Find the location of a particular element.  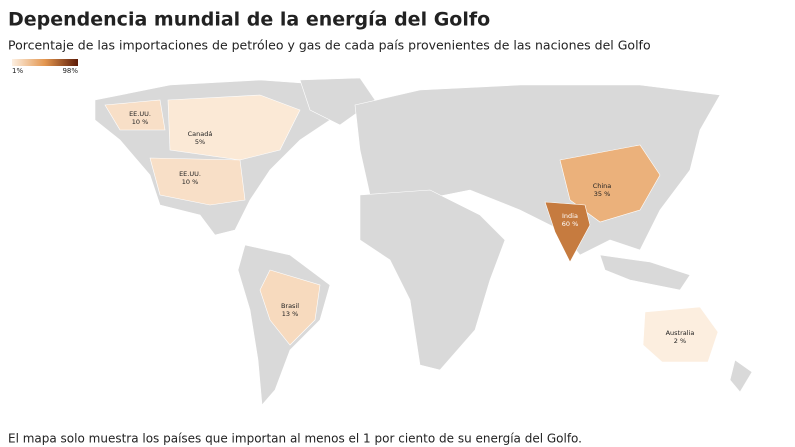

country-value: 5% is located at coordinates (200, 142).